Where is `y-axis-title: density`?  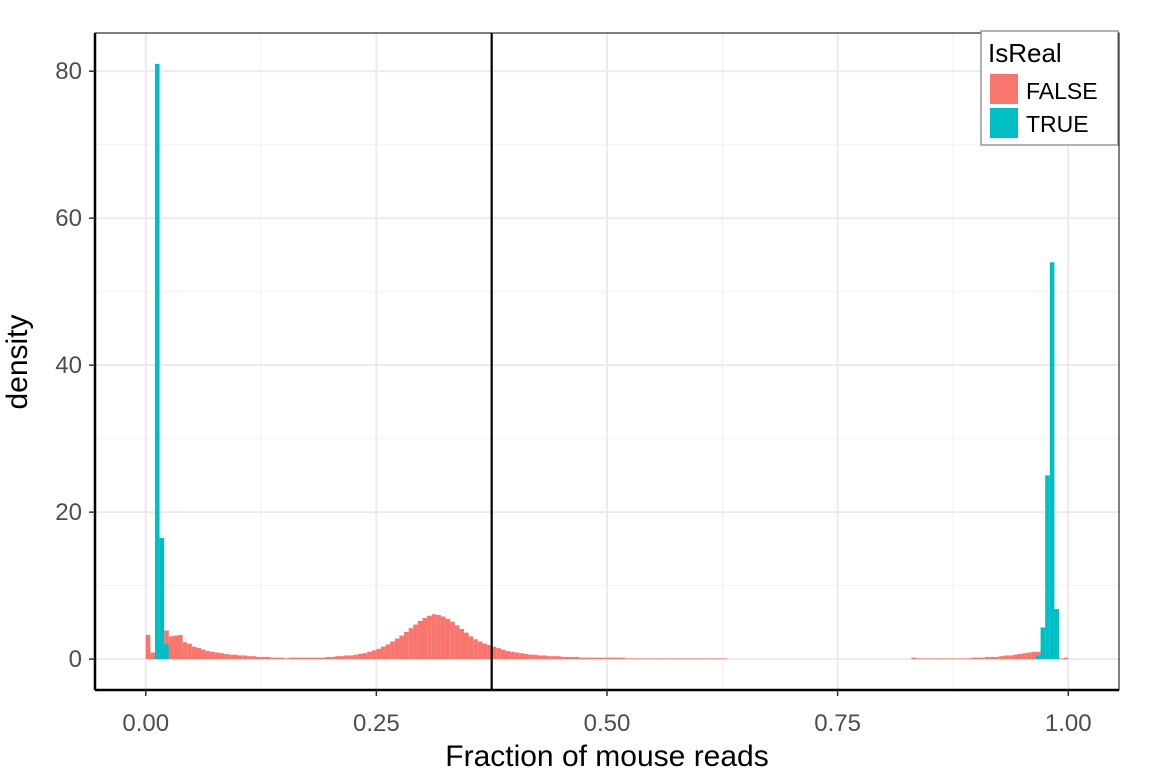 y-axis-title: density is located at coordinates (17, 361).